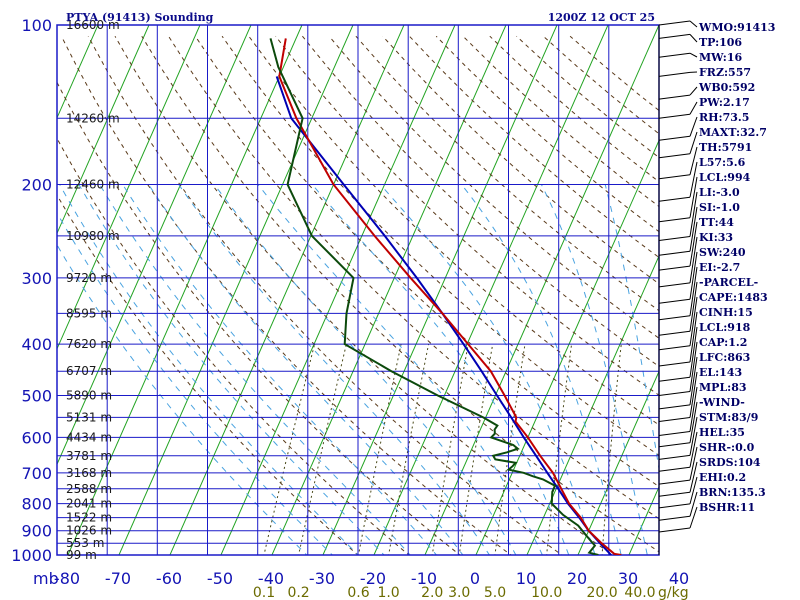  I want to click on height-label: 553 m, so click(85, 543).